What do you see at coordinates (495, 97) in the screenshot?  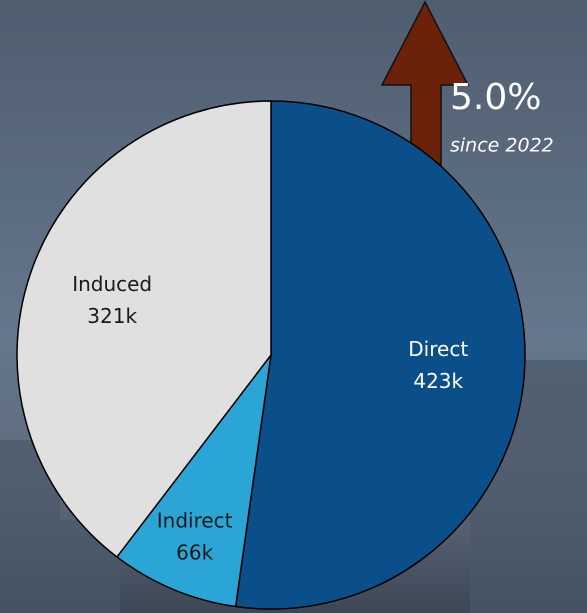 I see `annotation: 5.0%` at bounding box center [495, 97].